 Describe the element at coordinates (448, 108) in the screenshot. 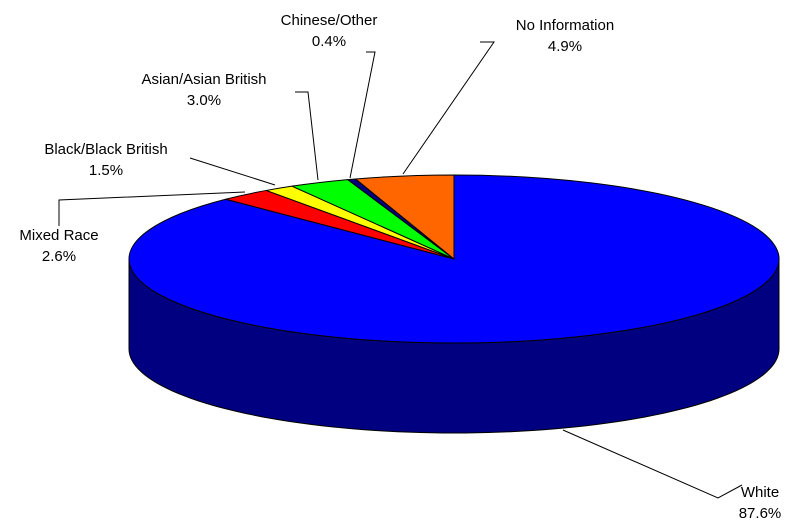

I see `leader-line-no-information` at that location.